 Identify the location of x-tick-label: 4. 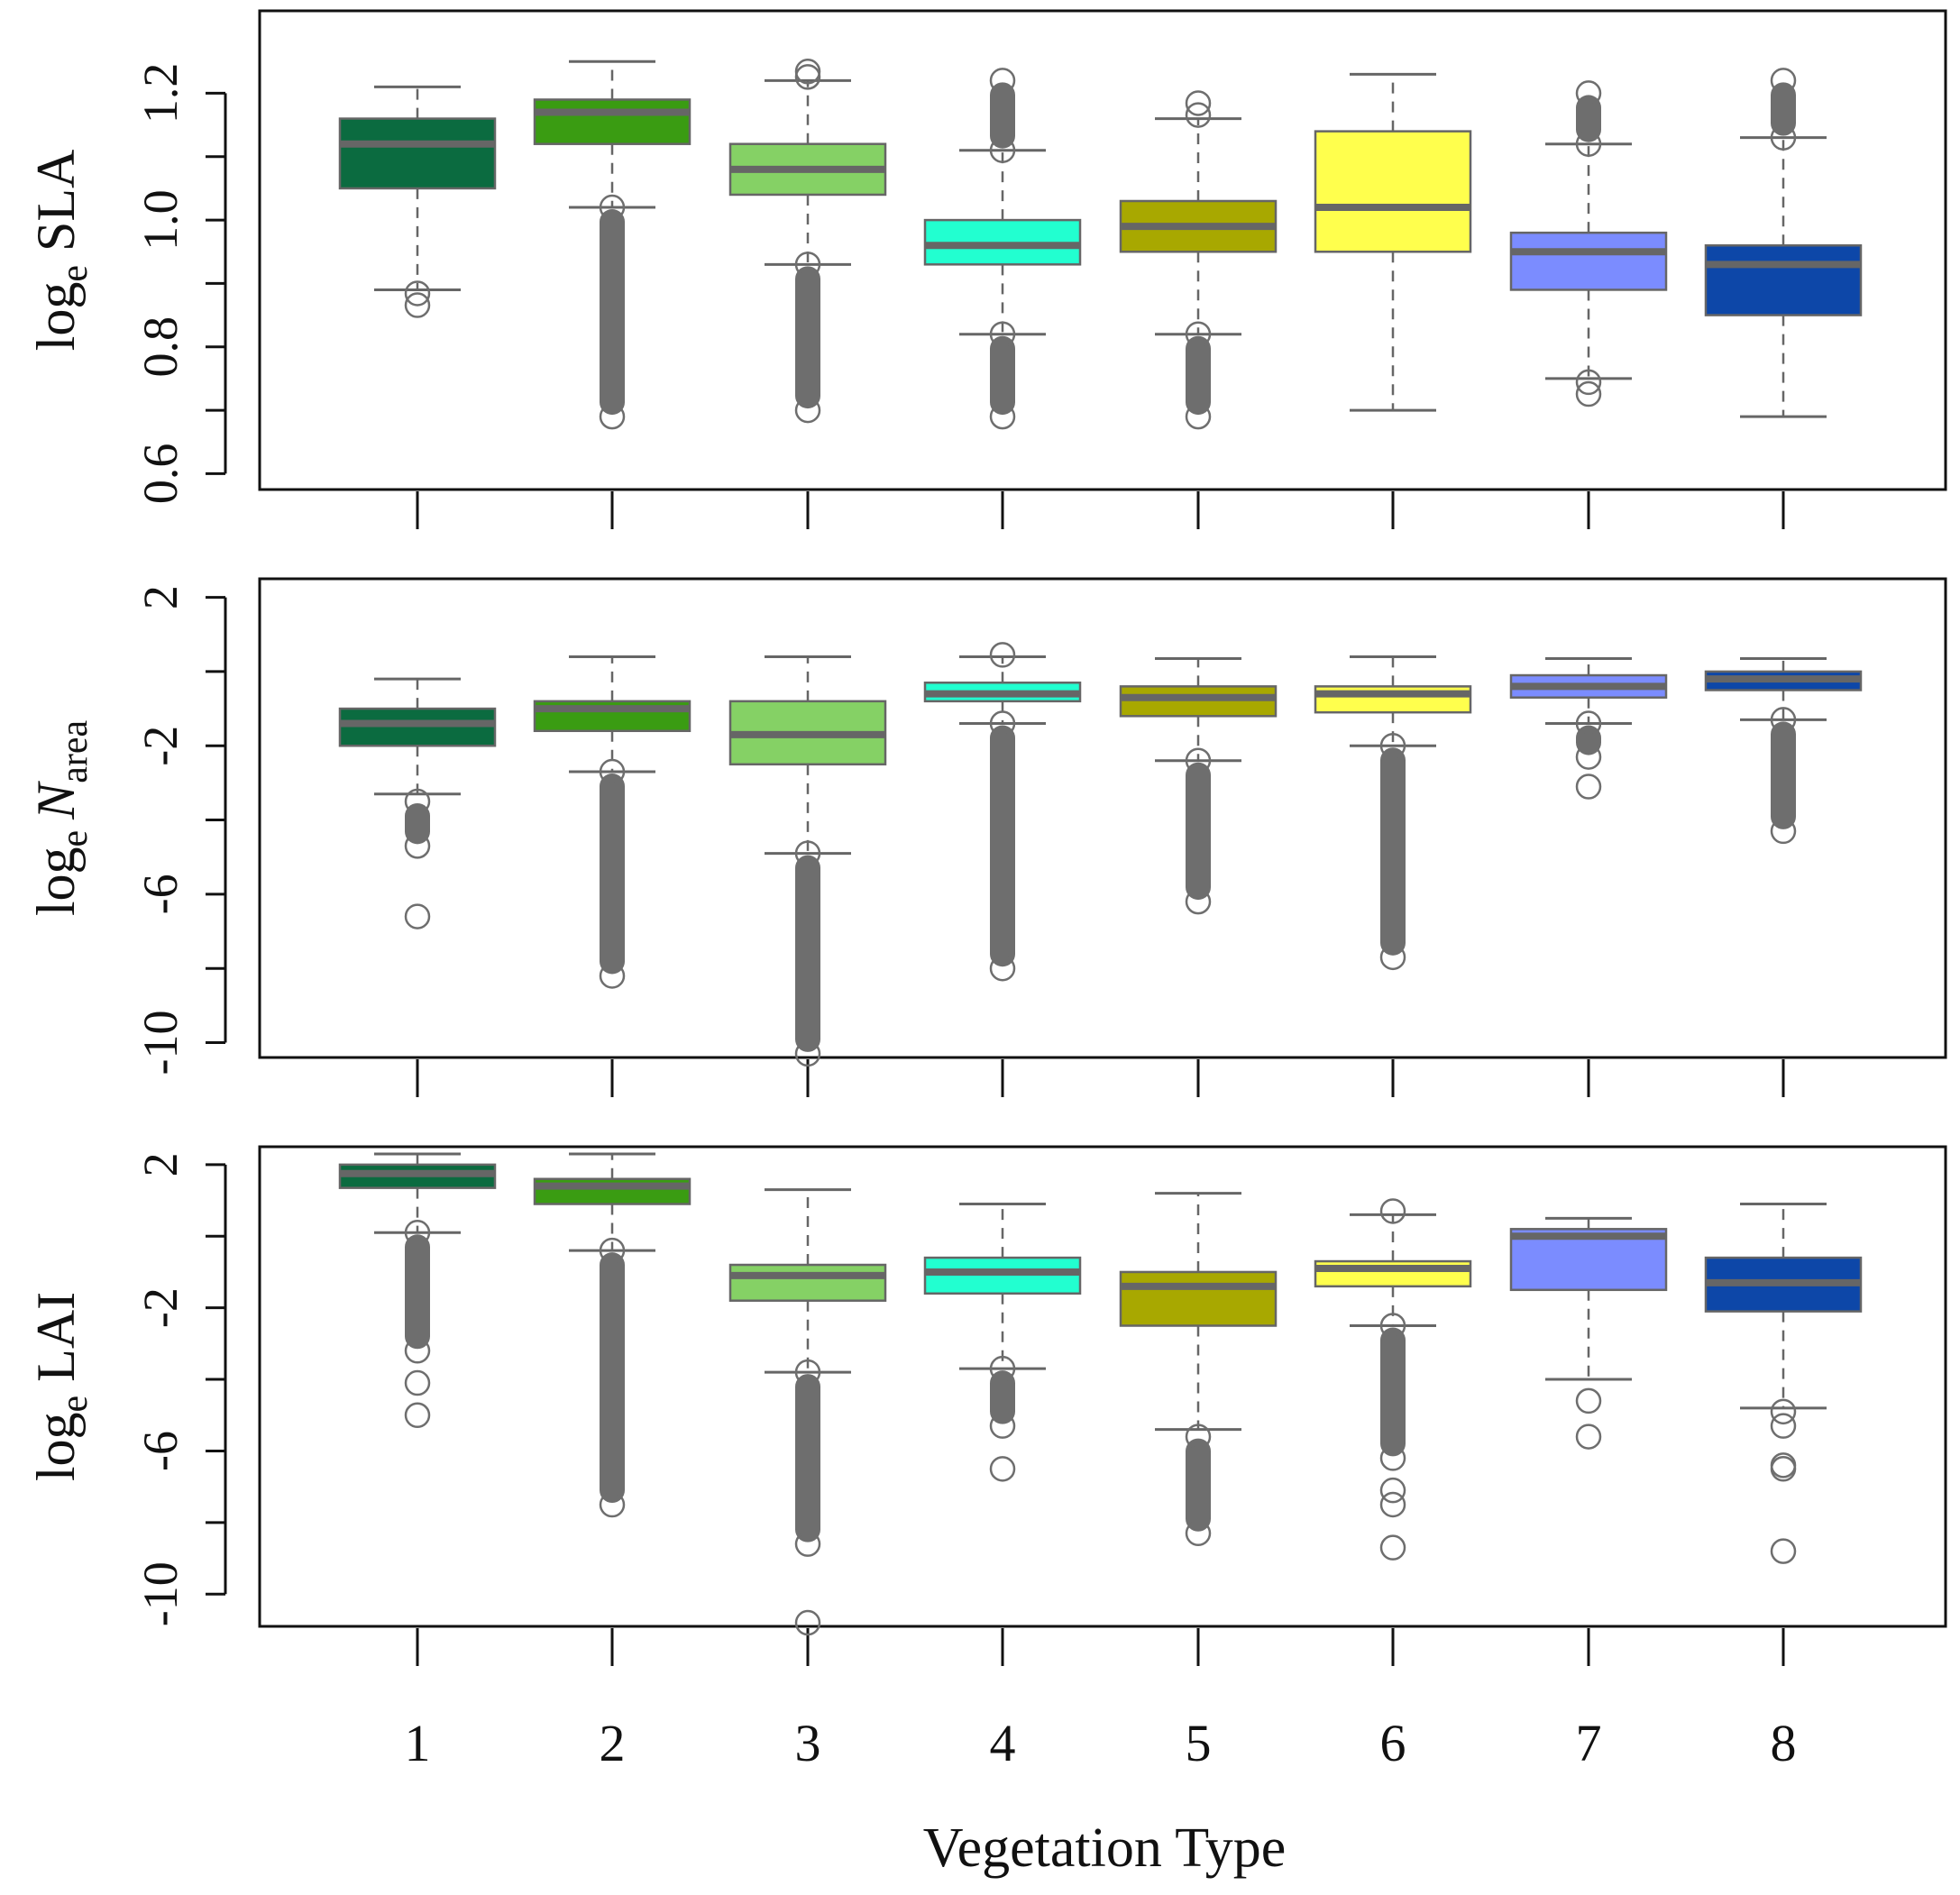
(1003, 1743).